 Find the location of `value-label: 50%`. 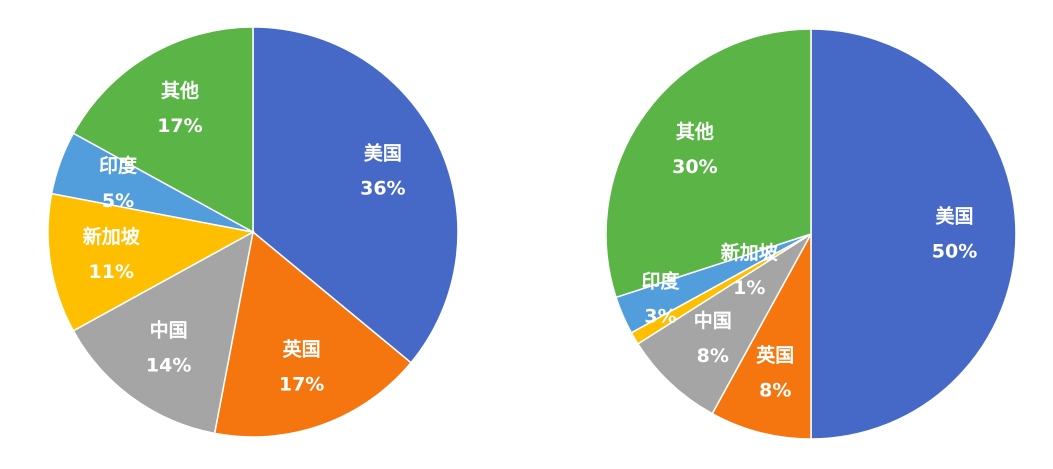

value-label: 50% is located at coordinates (954, 252).